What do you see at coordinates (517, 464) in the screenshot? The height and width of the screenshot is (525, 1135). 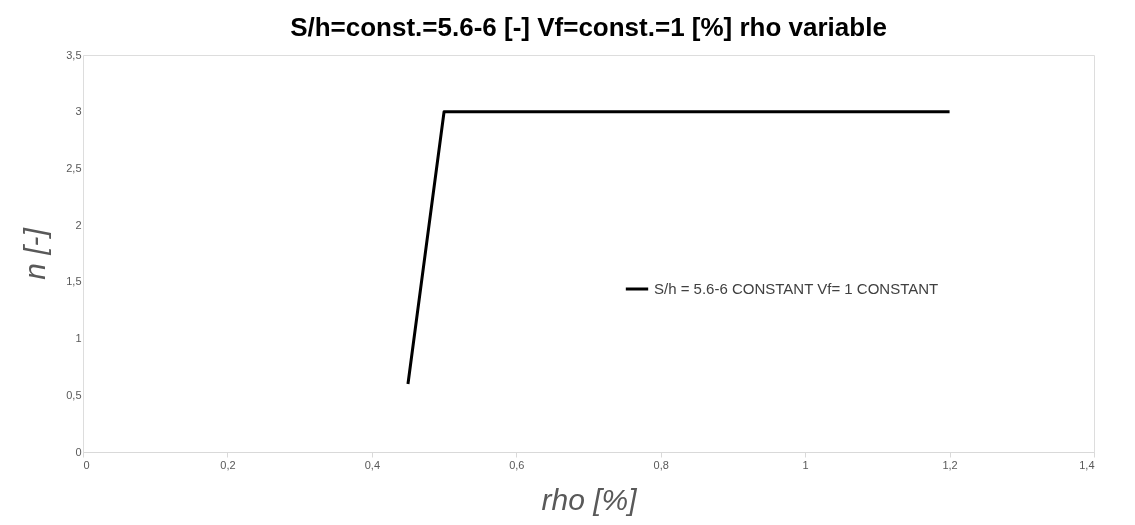 I see `x-tick-label: 0,6` at bounding box center [517, 464].